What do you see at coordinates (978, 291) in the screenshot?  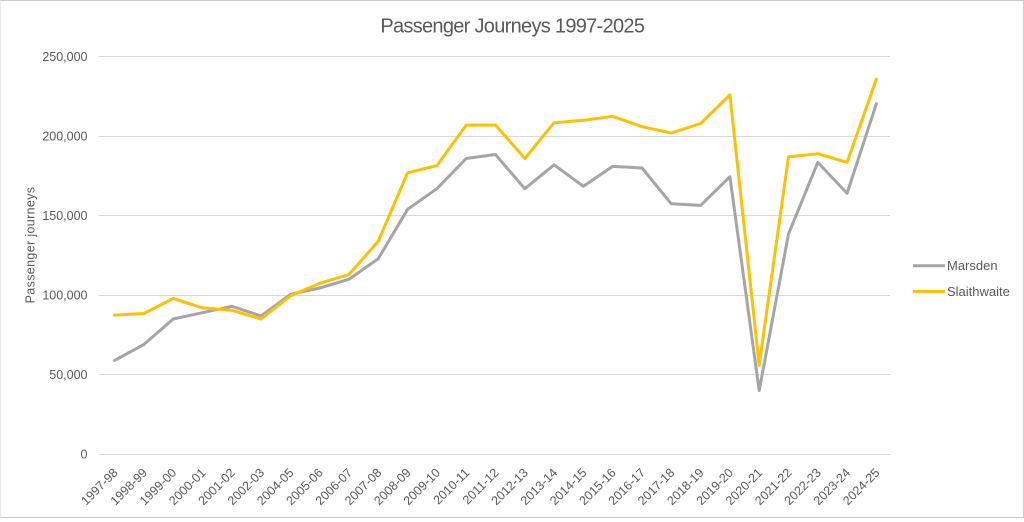 I see `svg-text: Slaithwaite` at bounding box center [978, 291].